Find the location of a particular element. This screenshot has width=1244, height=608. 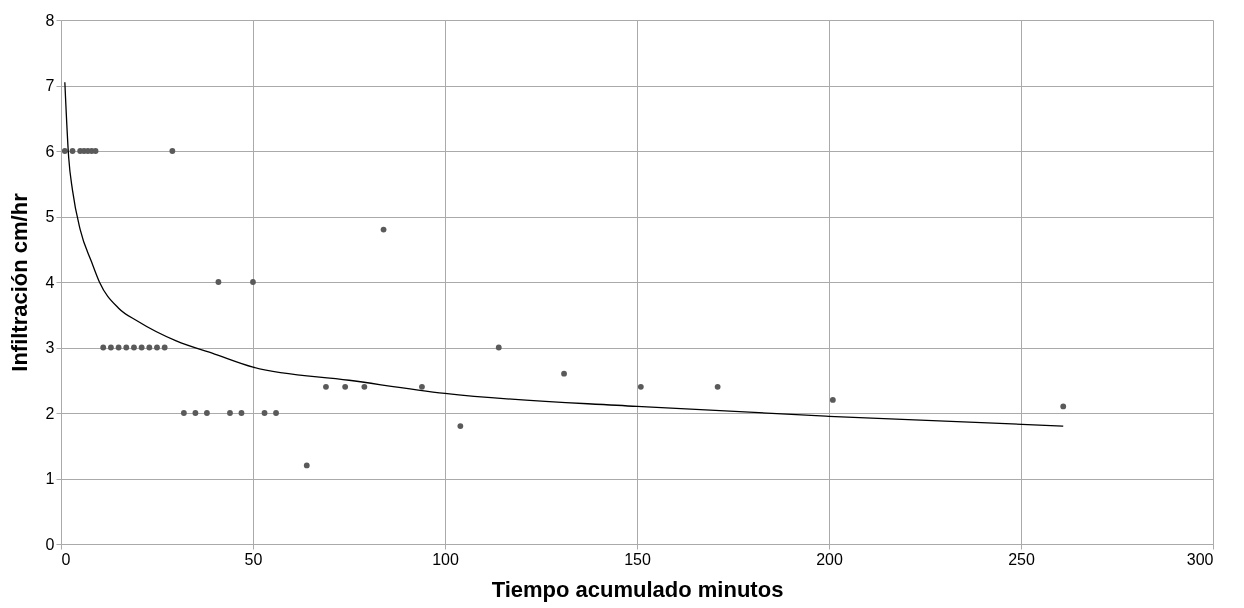

x-tick-label: 300 is located at coordinates (1200, 559).